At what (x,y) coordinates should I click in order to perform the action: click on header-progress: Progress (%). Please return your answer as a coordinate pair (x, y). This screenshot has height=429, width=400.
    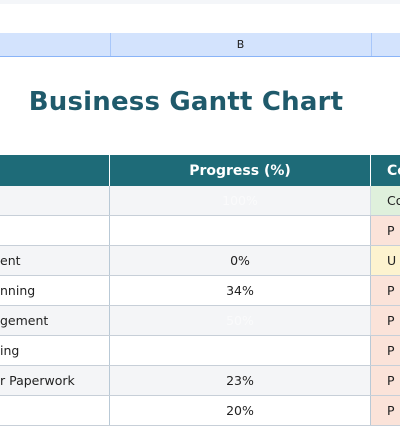
    Looking at the image, I should click on (240, 170).